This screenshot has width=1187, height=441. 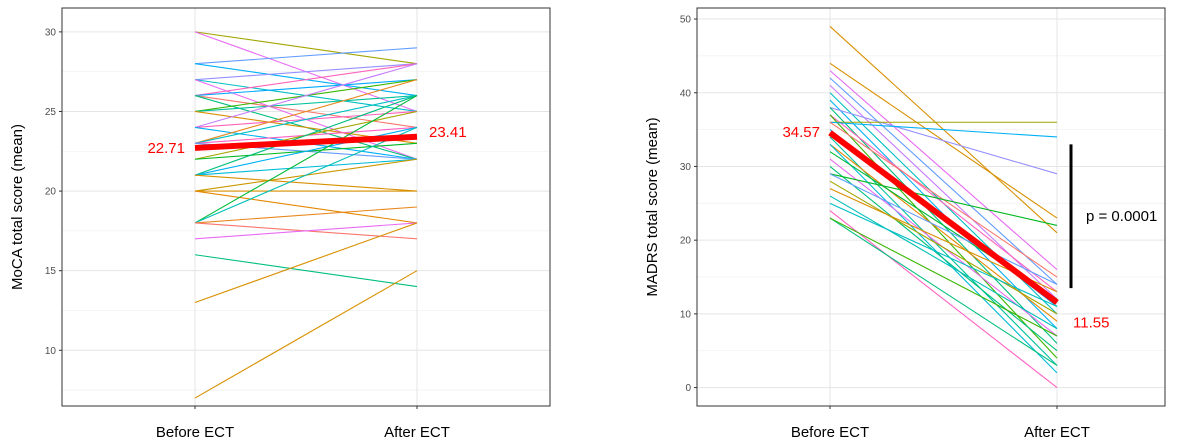 What do you see at coordinates (166, 148) in the screenshot?
I see `mean-label-before: 22.71` at bounding box center [166, 148].